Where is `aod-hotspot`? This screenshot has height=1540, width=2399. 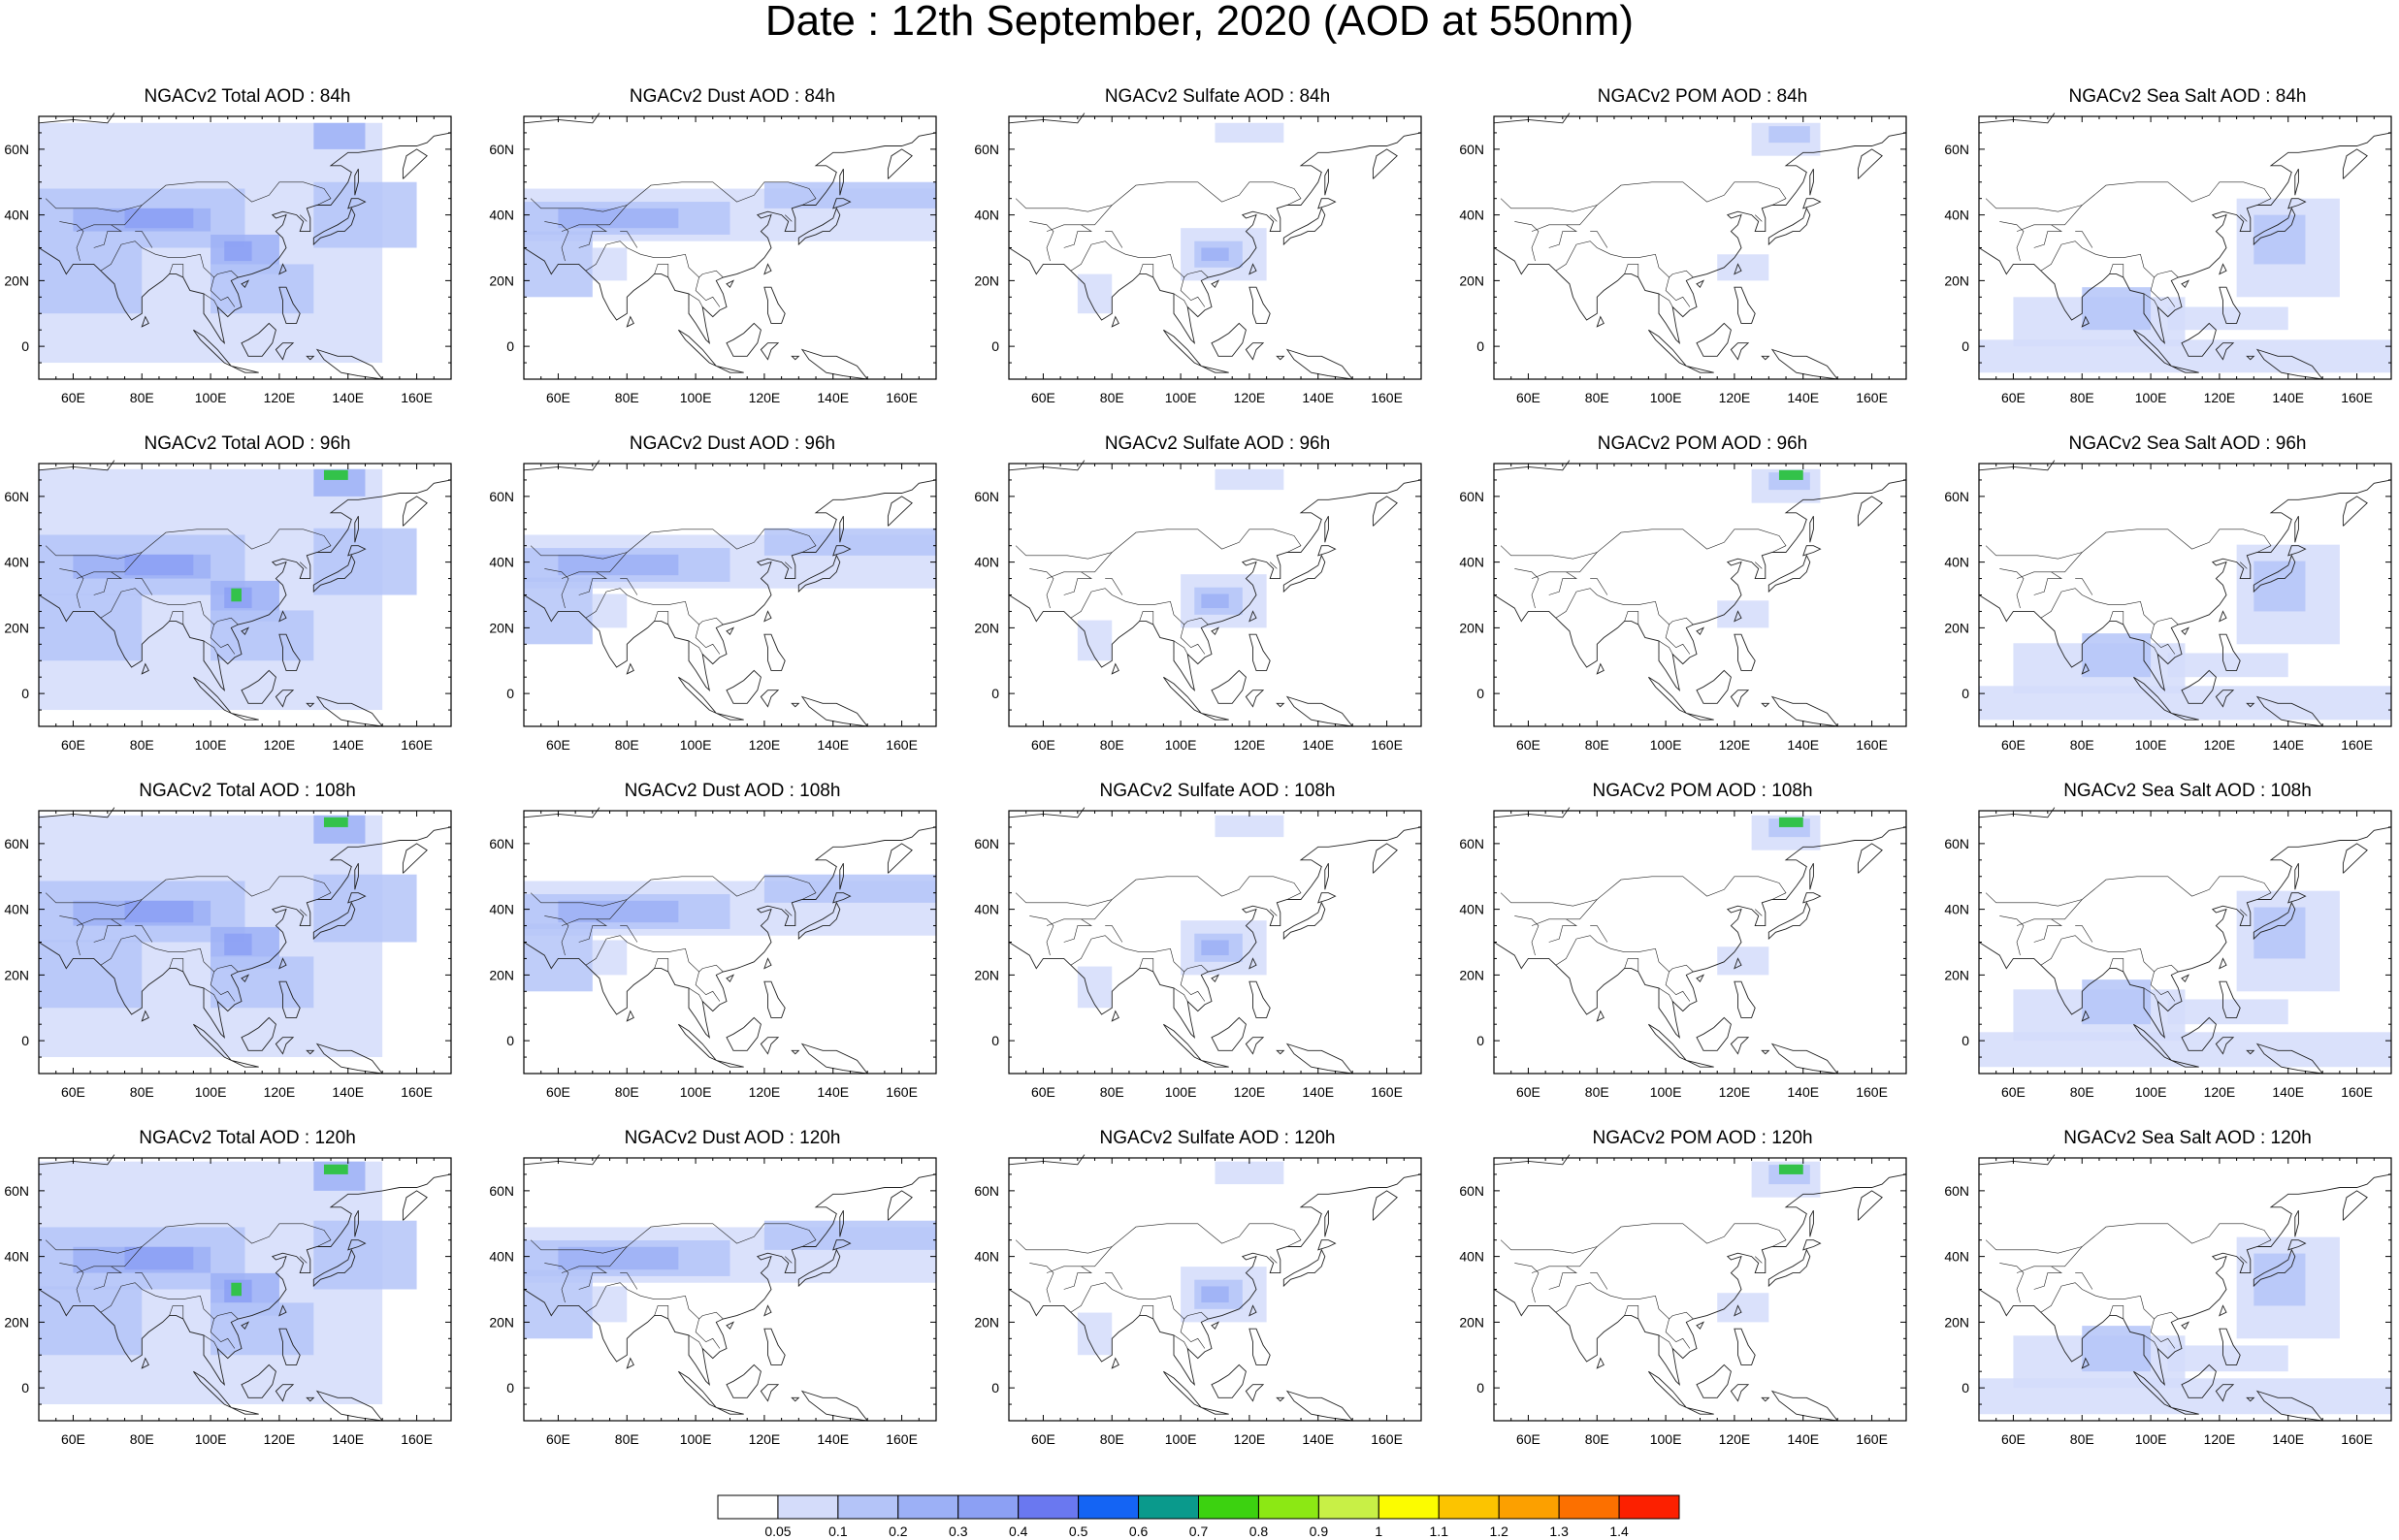
aod-hotspot is located at coordinates (336, 475).